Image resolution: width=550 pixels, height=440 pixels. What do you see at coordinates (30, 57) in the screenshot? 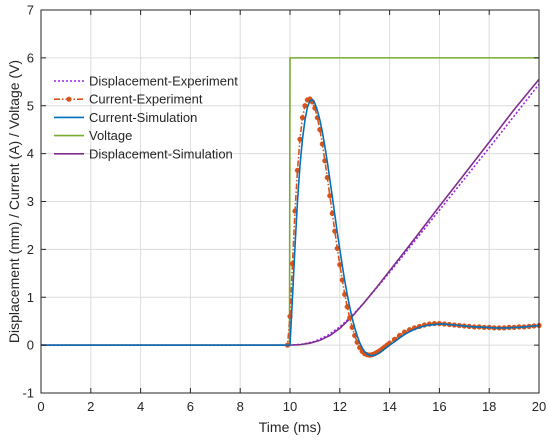
I see `y-tick-label: 6` at bounding box center [30, 57].